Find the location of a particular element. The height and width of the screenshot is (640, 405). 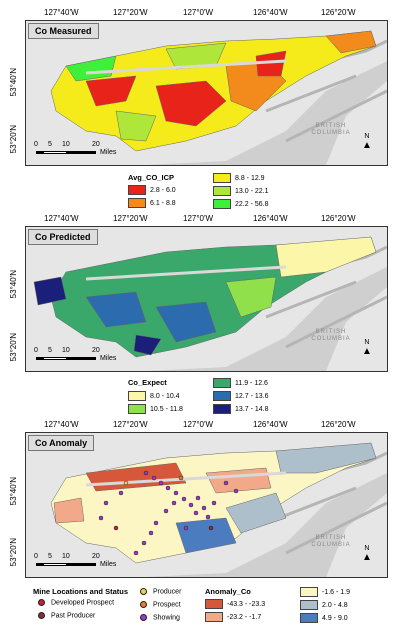

legend-item: -23.2 - -1.7 is located at coordinates (233, 617).